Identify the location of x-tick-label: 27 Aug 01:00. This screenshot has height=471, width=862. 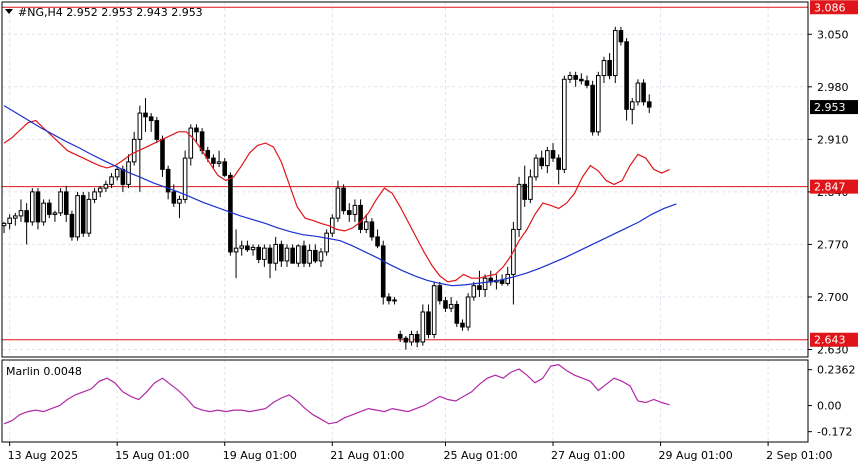
(588, 455).